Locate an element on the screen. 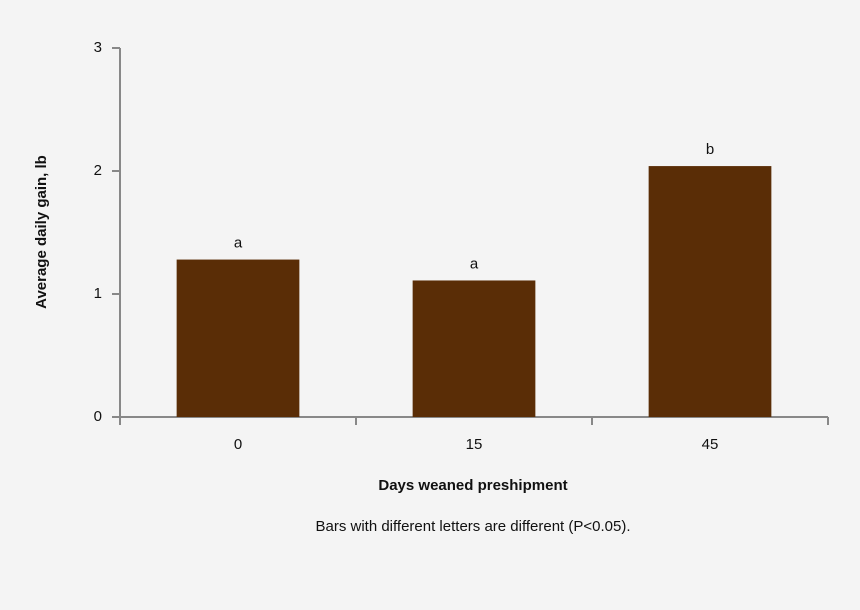  x-axis-label: Days weaned preshipment is located at coordinates (472, 485).